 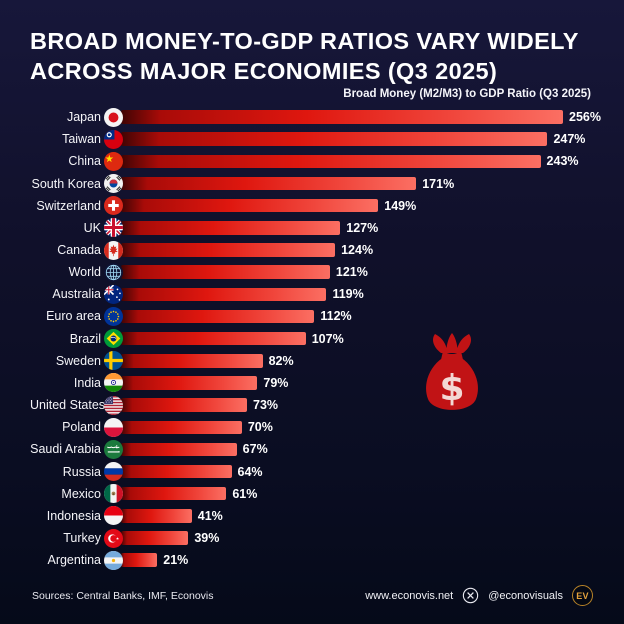 What do you see at coordinates (409, 595) in the screenshot?
I see `website-link: www.econovis.net` at bounding box center [409, 595].